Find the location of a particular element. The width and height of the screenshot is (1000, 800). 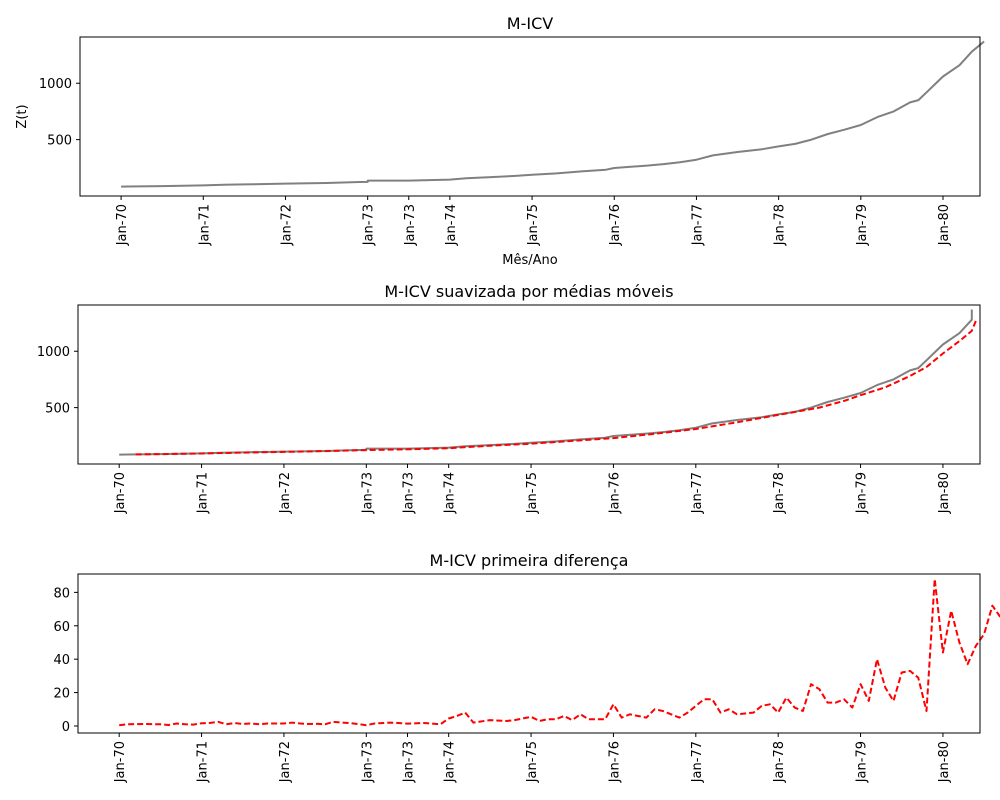

chart-title: M-ICV primeira diferença is located at coordinates (529, 560).